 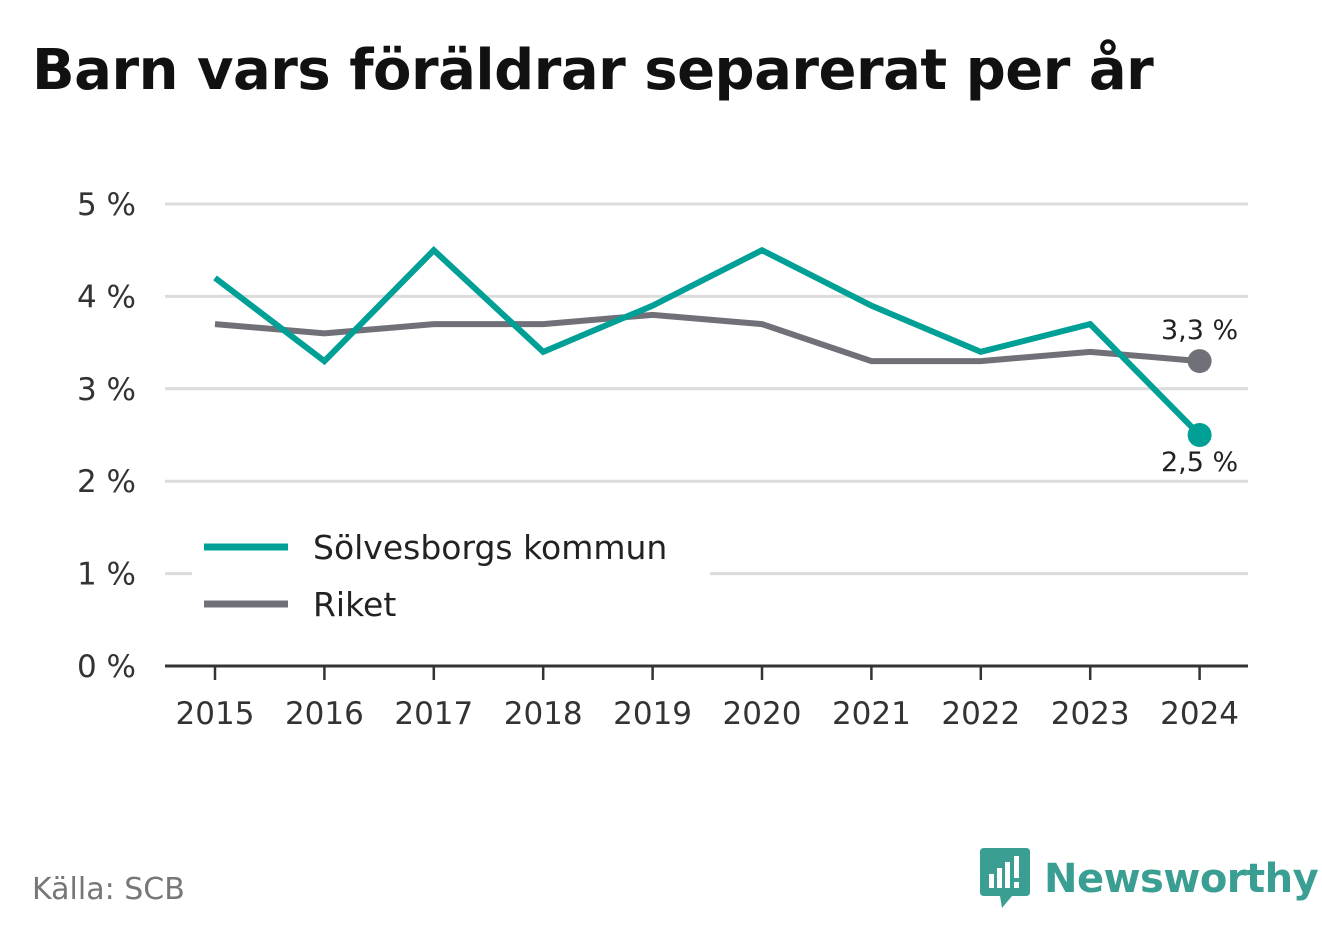 What do you see at coordinates (215, 714) in the screenshot?
I see `x-tick-label-2015: 2015` at bounding box center [215, 714].